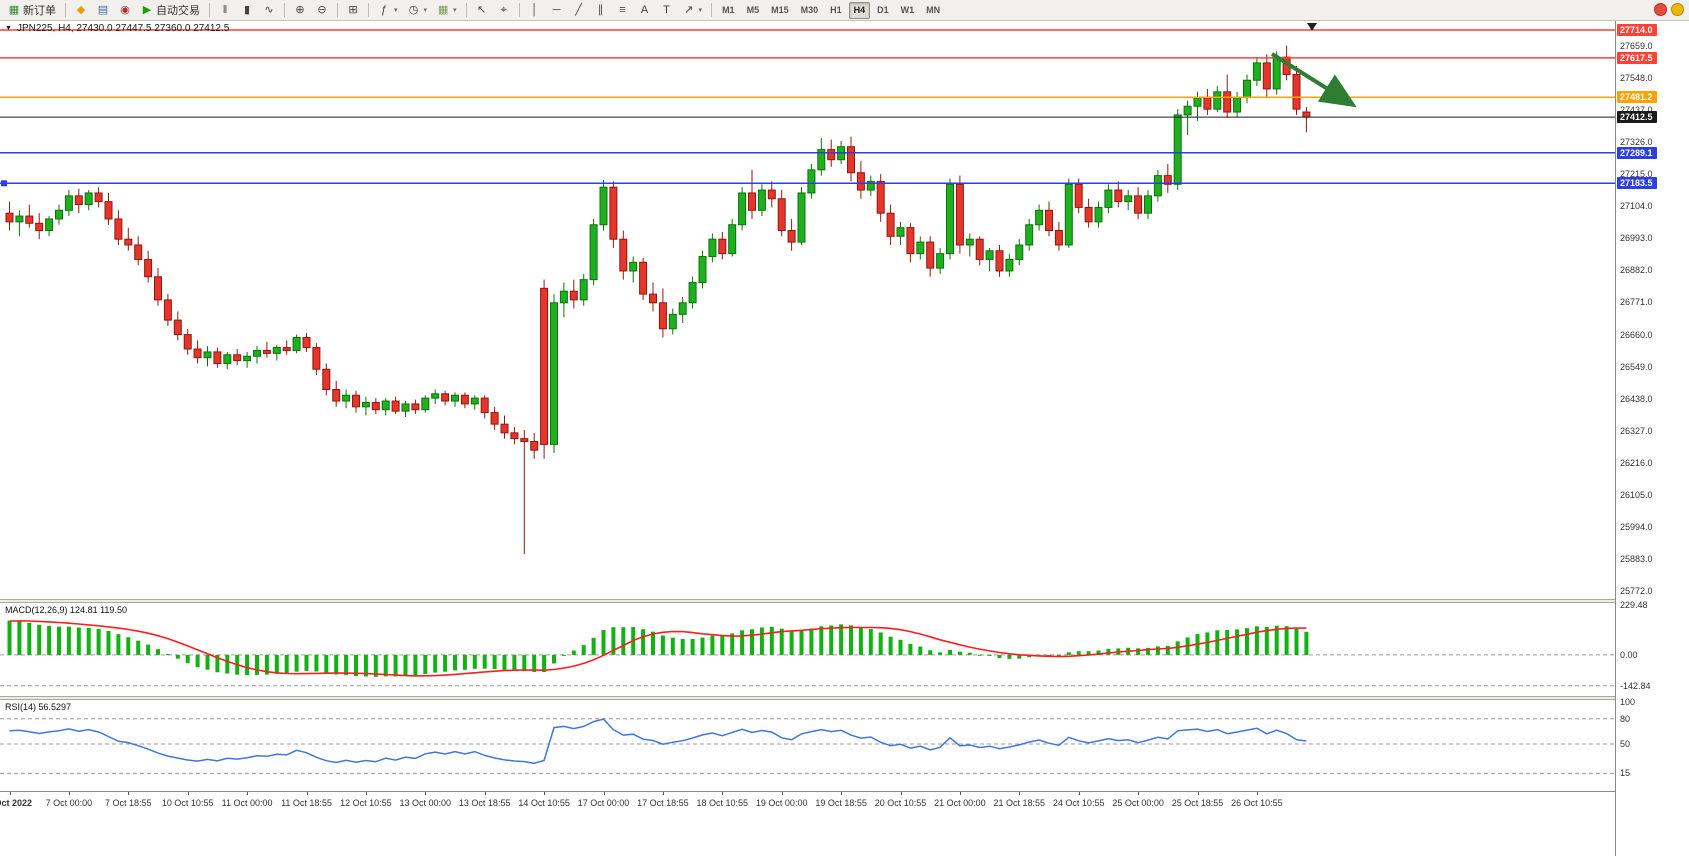 This screenshot has height=856, width=1689. I want to click on crosshair-button: ⌖, so click(504, 10).